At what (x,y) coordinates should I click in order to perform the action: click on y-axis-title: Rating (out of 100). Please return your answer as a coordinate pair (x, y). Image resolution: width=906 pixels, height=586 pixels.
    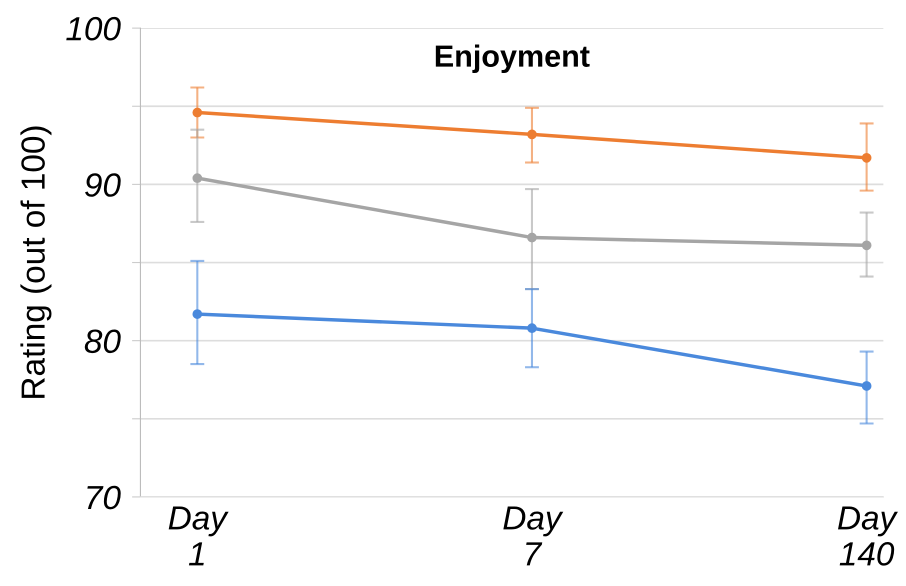
    Looking at the image, I should click on (36, 262).